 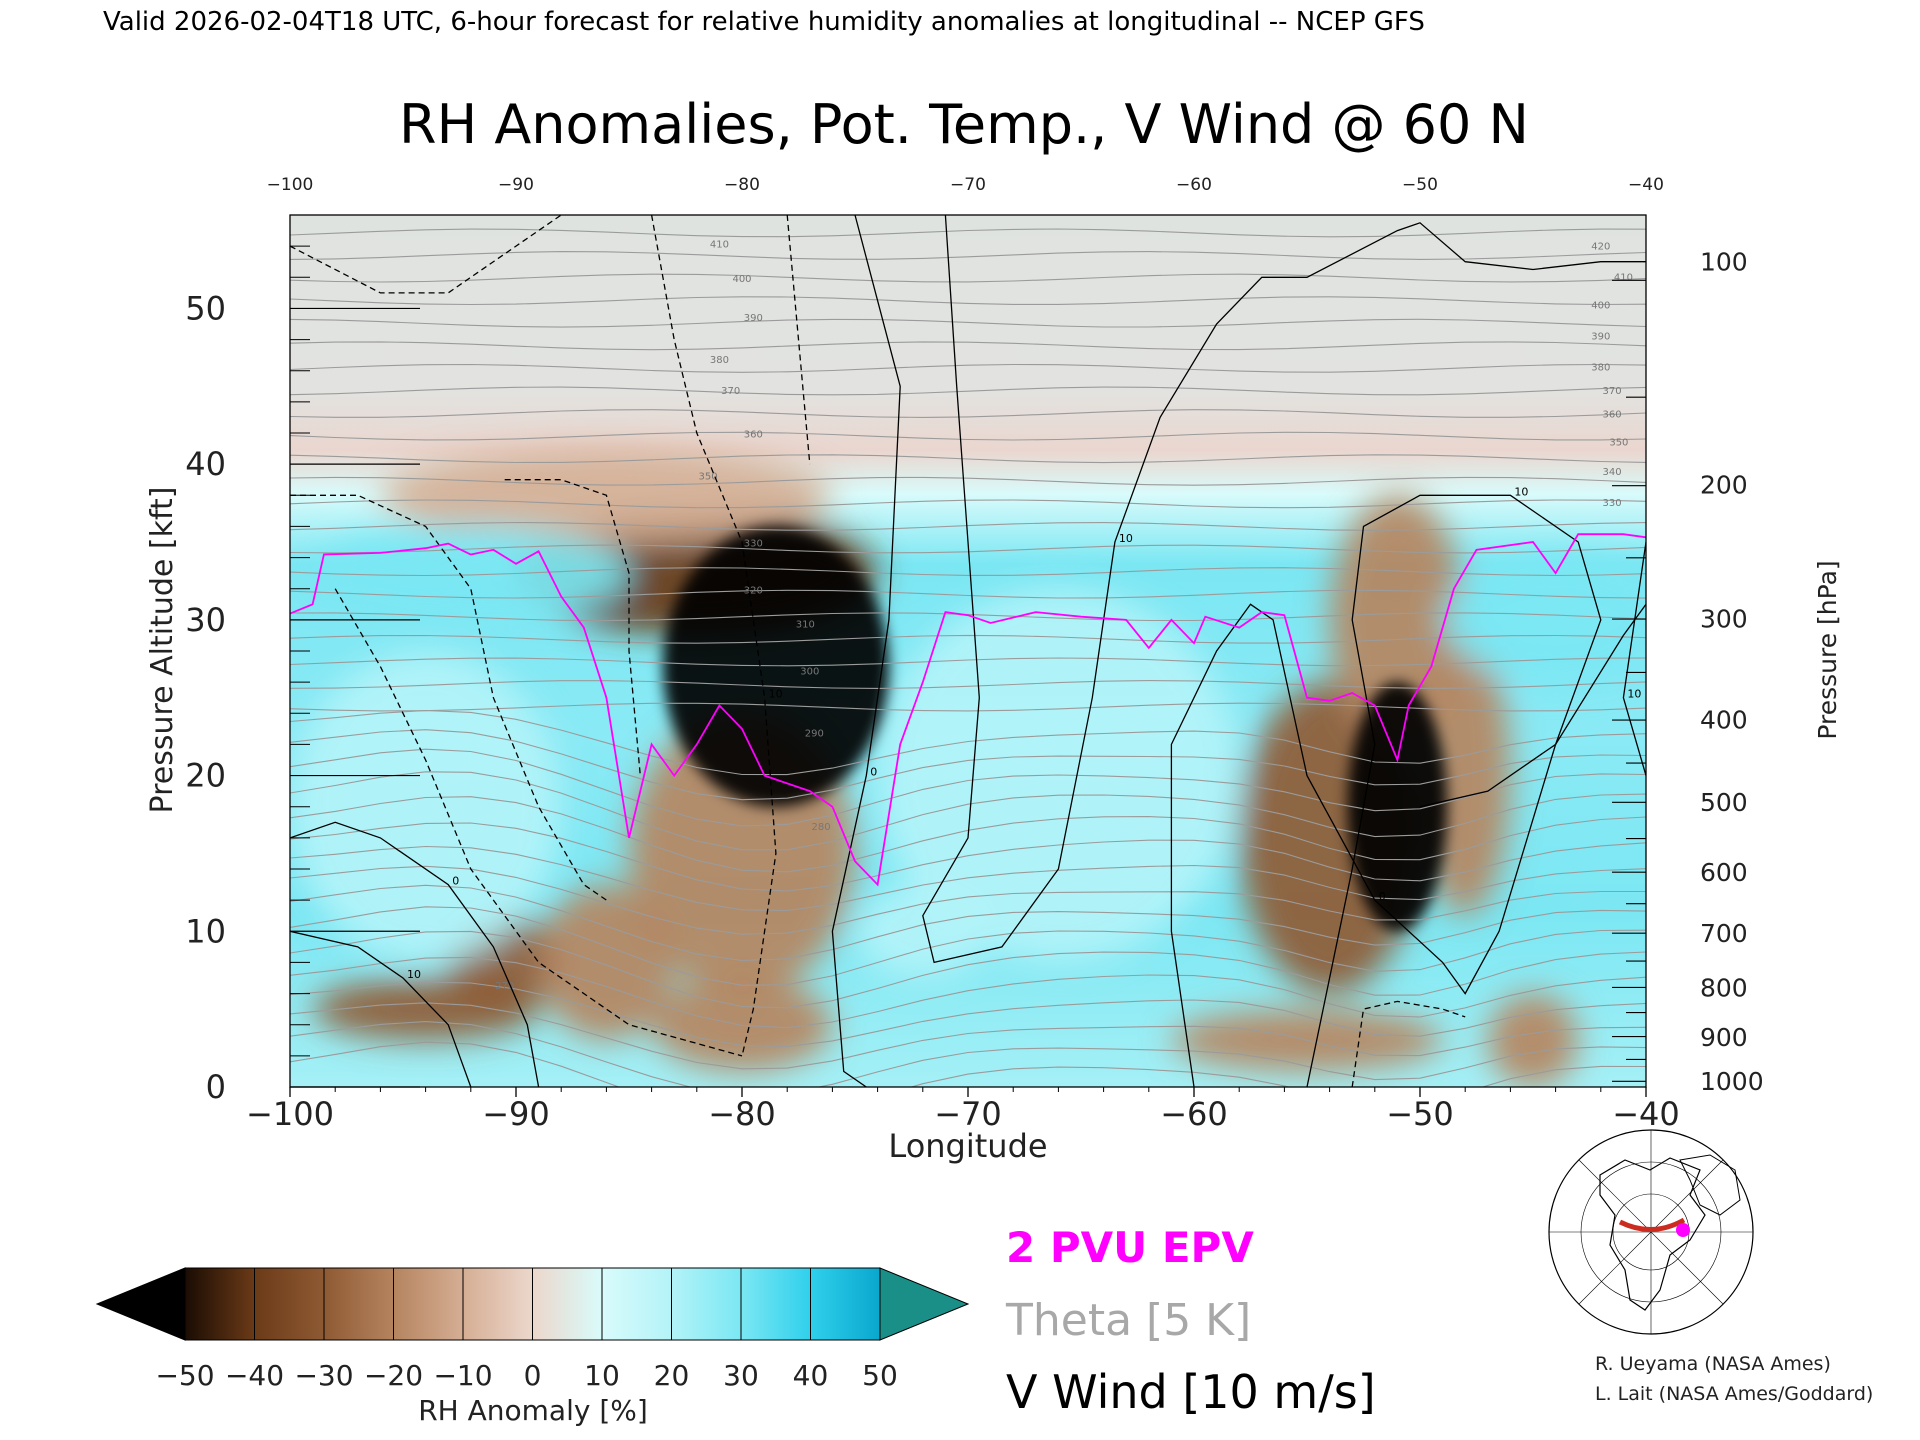 What do you see at coordinates (162, 650) in the screenshot?
I see `y-axis-label-left: Pressure Altitude [kft]` at bounding box center [162, 650].